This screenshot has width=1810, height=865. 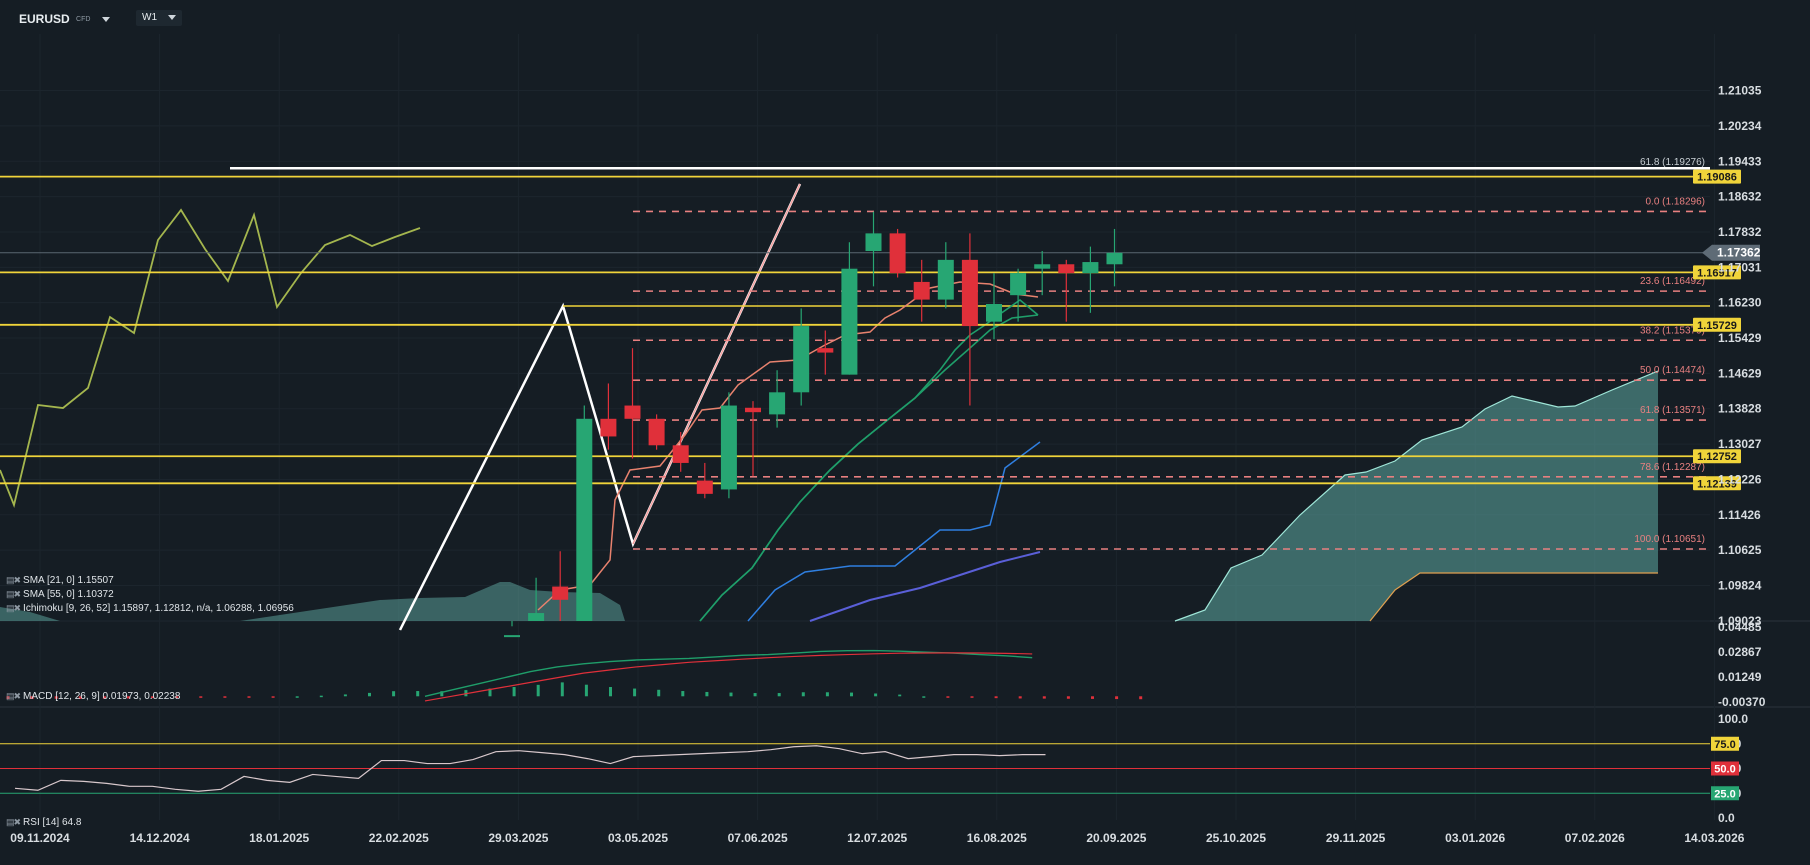 What do you see at coordinates (728, 673) in the screenshot?
I see `macd-line` at bounding box center [728, 673].